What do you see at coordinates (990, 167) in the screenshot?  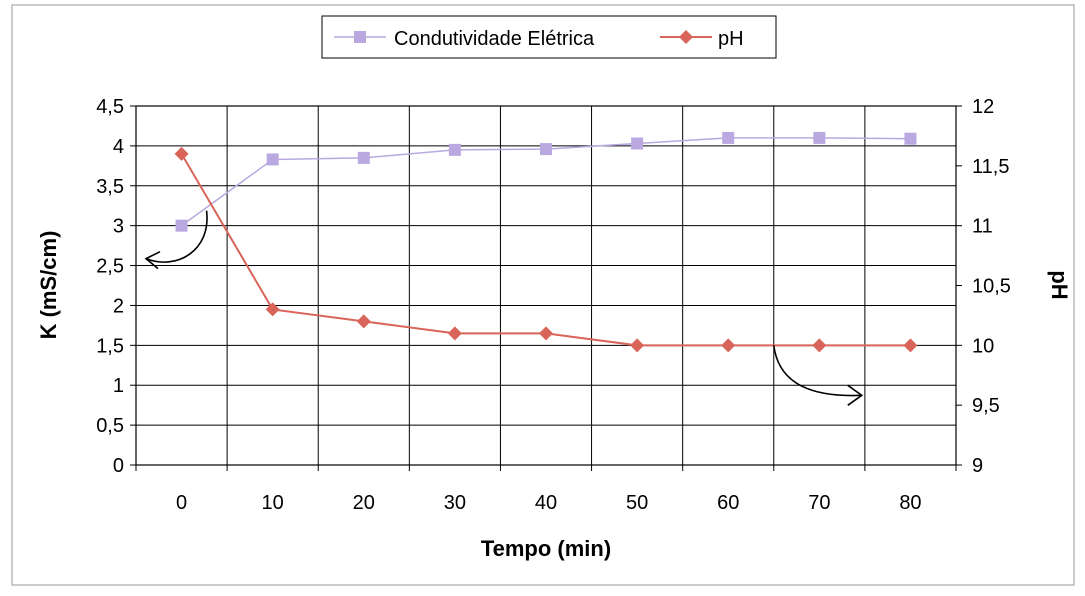 I see `y-right-tick-label: 11,5` at bounding box center [990, 167].